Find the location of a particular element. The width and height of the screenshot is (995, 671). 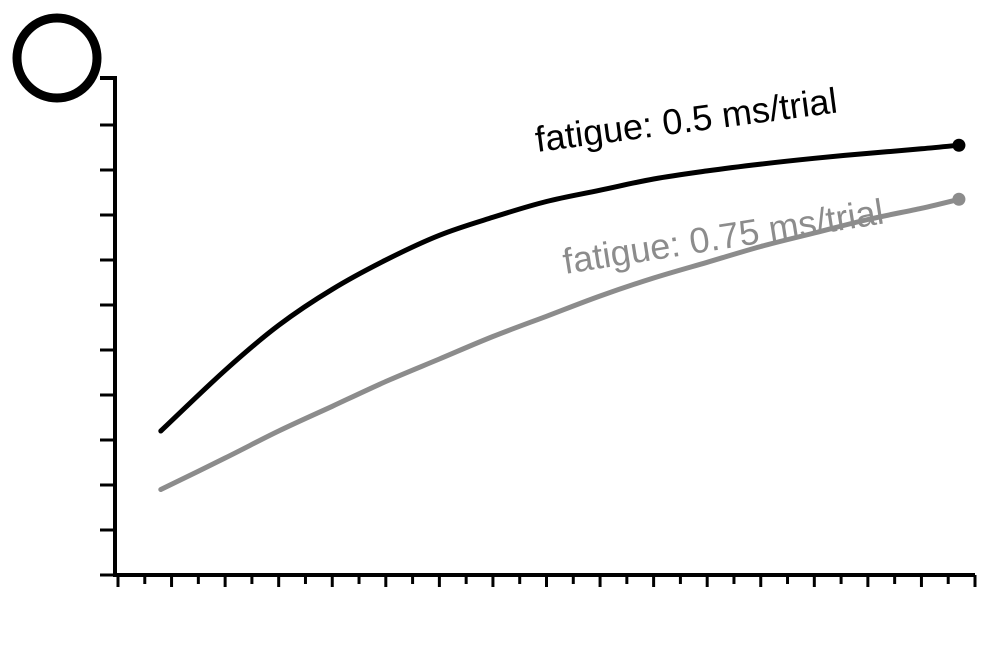

panel-badge is located at coordinates (57, 58).